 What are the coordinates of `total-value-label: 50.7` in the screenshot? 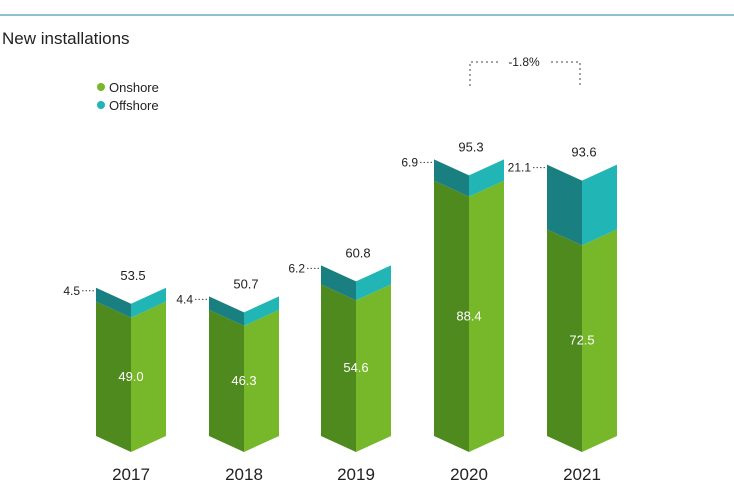 It's located at (245, 283).